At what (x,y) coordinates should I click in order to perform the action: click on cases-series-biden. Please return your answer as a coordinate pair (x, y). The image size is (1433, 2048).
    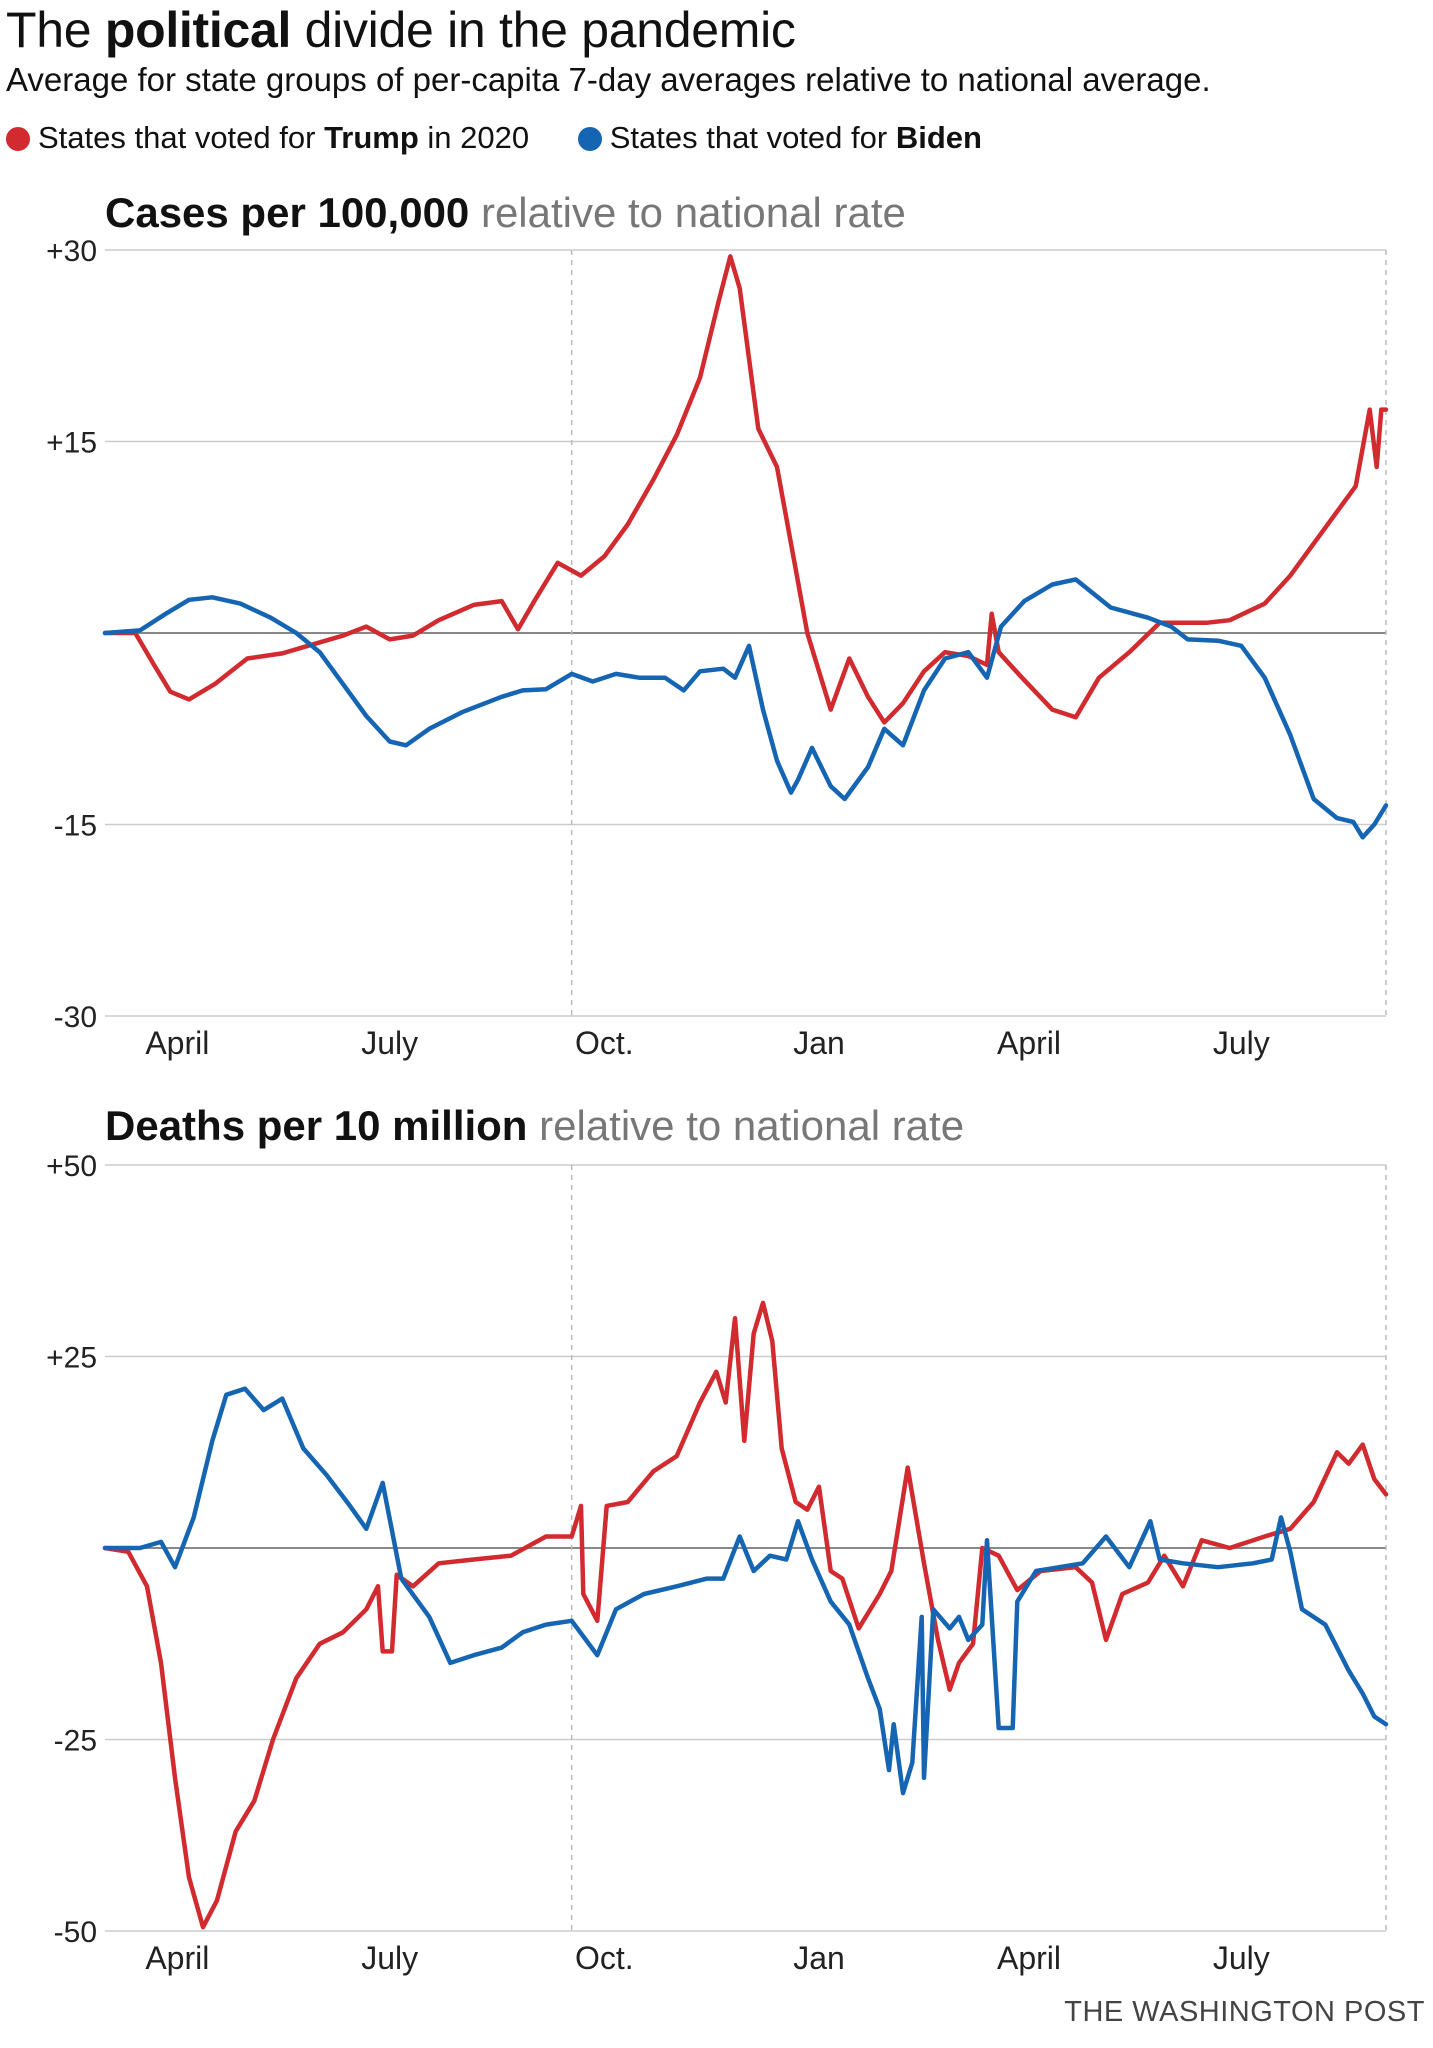
    Looking at the image, I should click on (745, 708).